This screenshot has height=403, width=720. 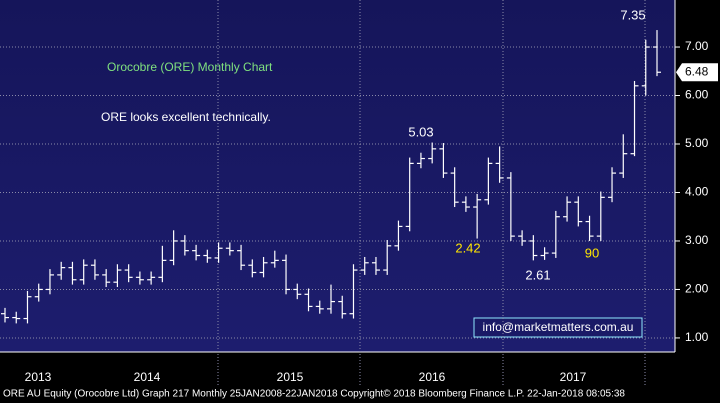 I want to click on chart-subtitle: ORE looks excellent technically., so click(x=186, y=117).